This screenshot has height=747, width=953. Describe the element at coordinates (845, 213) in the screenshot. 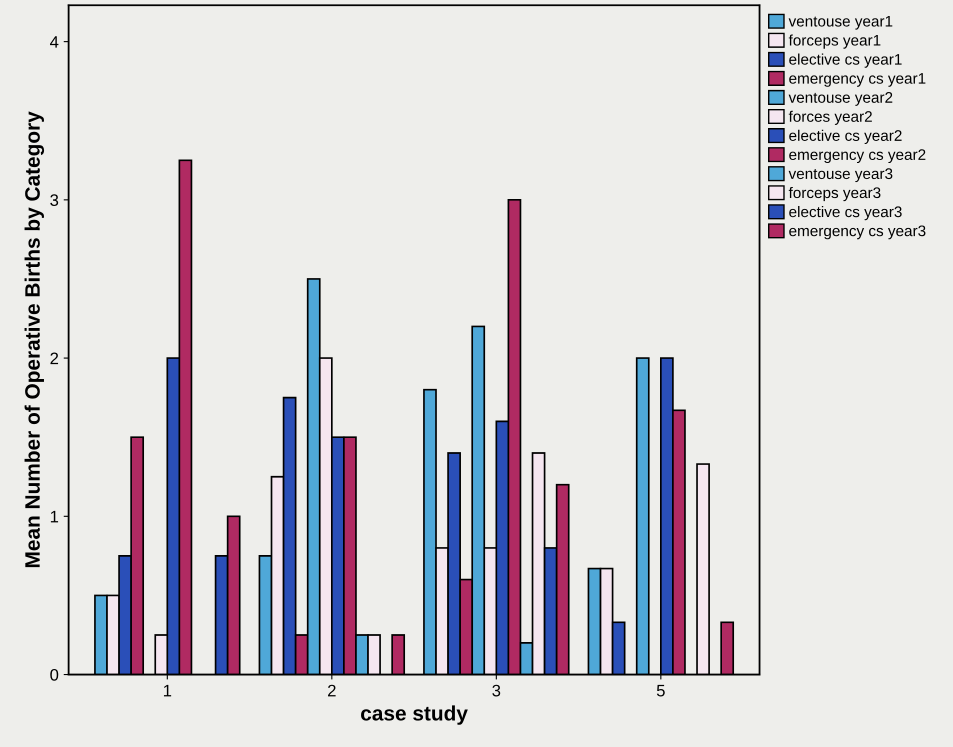

I see `legend-label: elective cs year3` at that location.